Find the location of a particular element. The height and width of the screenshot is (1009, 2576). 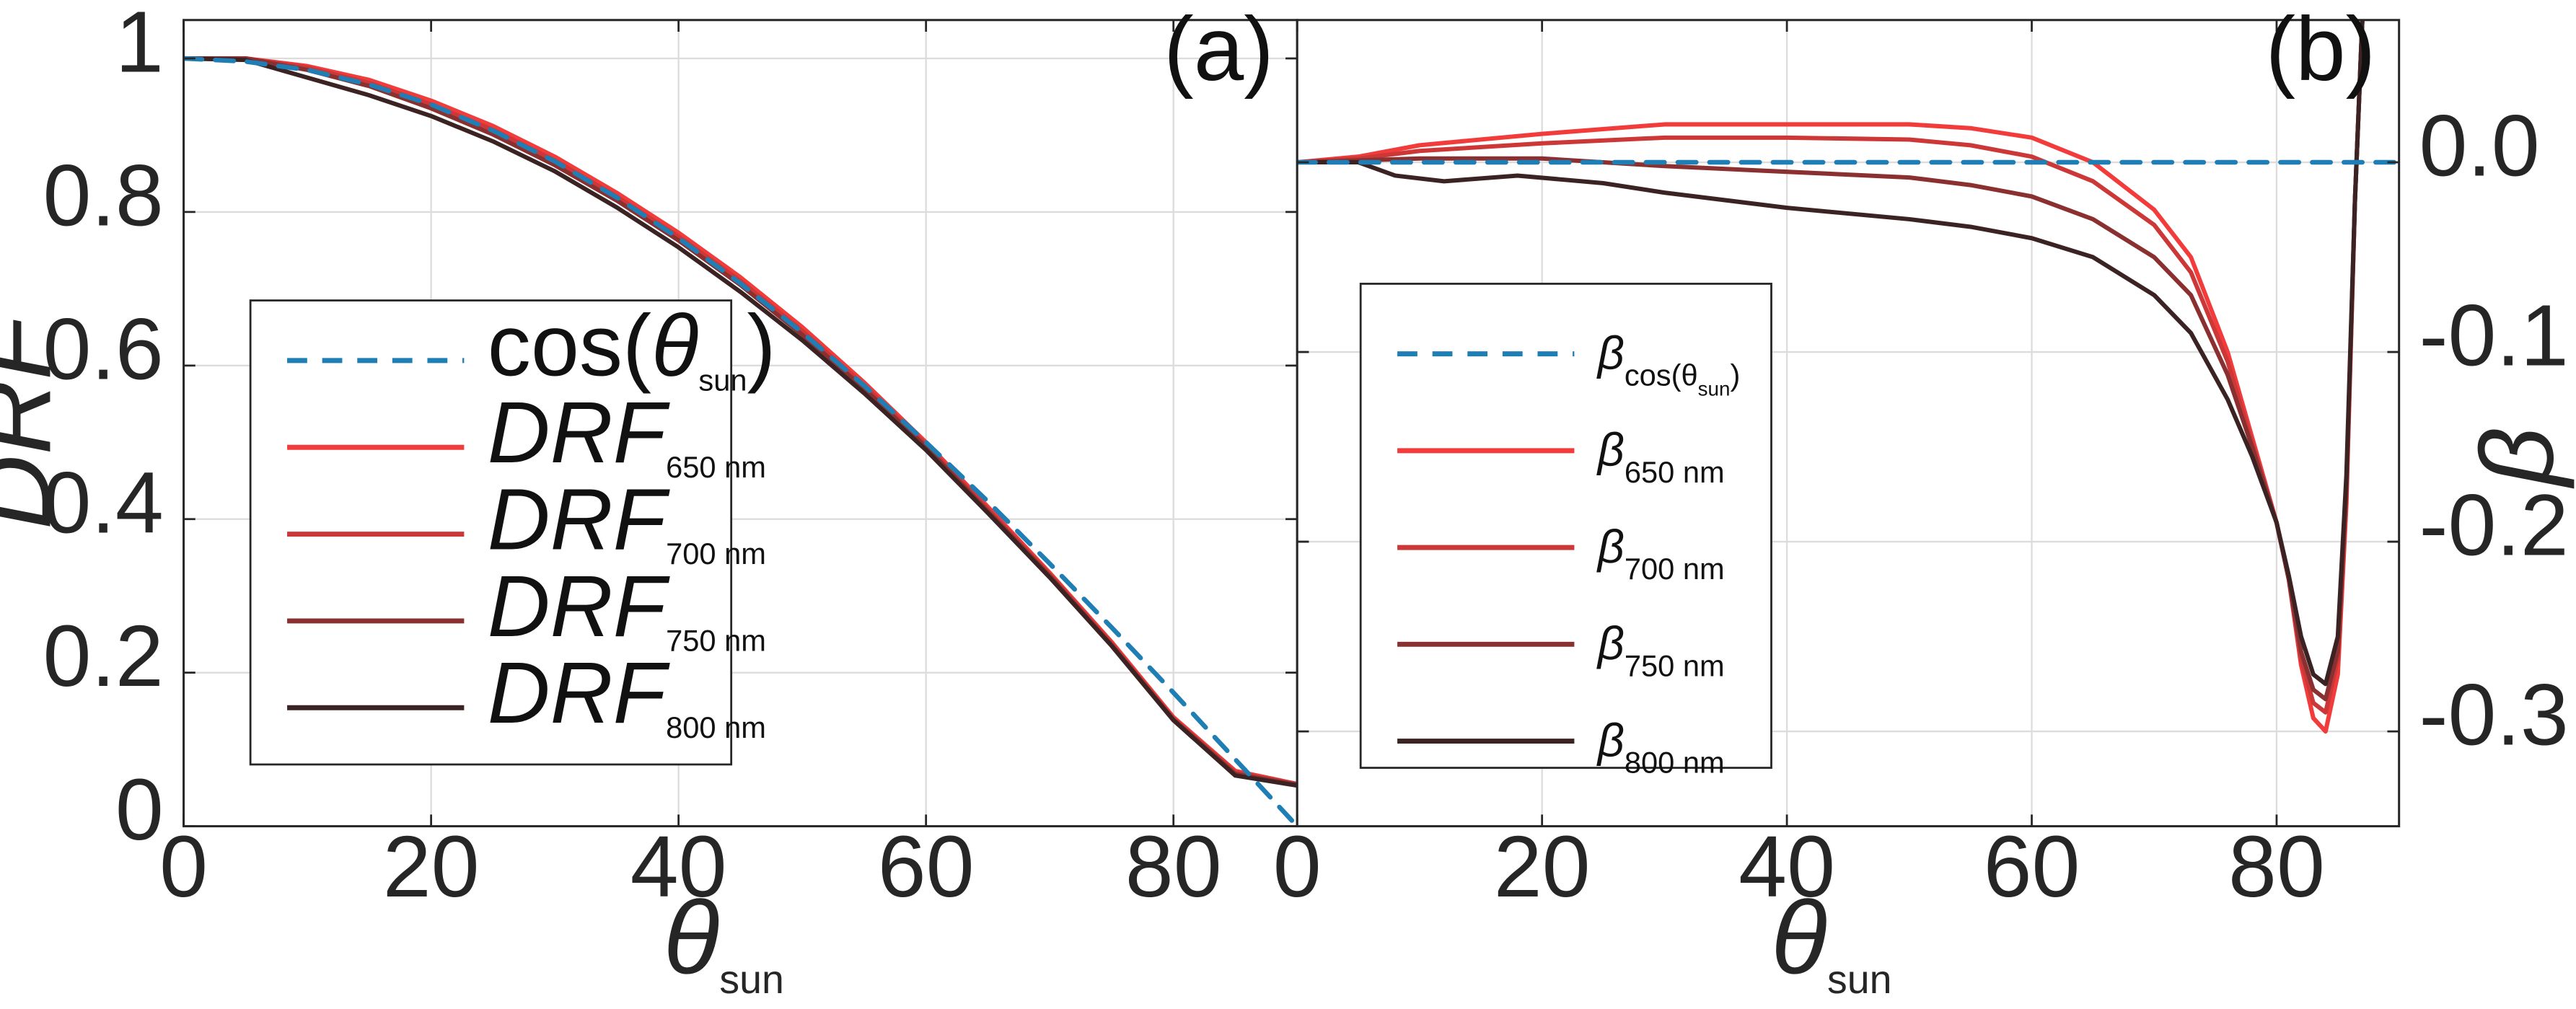

panel-label: (a) is located at coordinates (1219, 50).